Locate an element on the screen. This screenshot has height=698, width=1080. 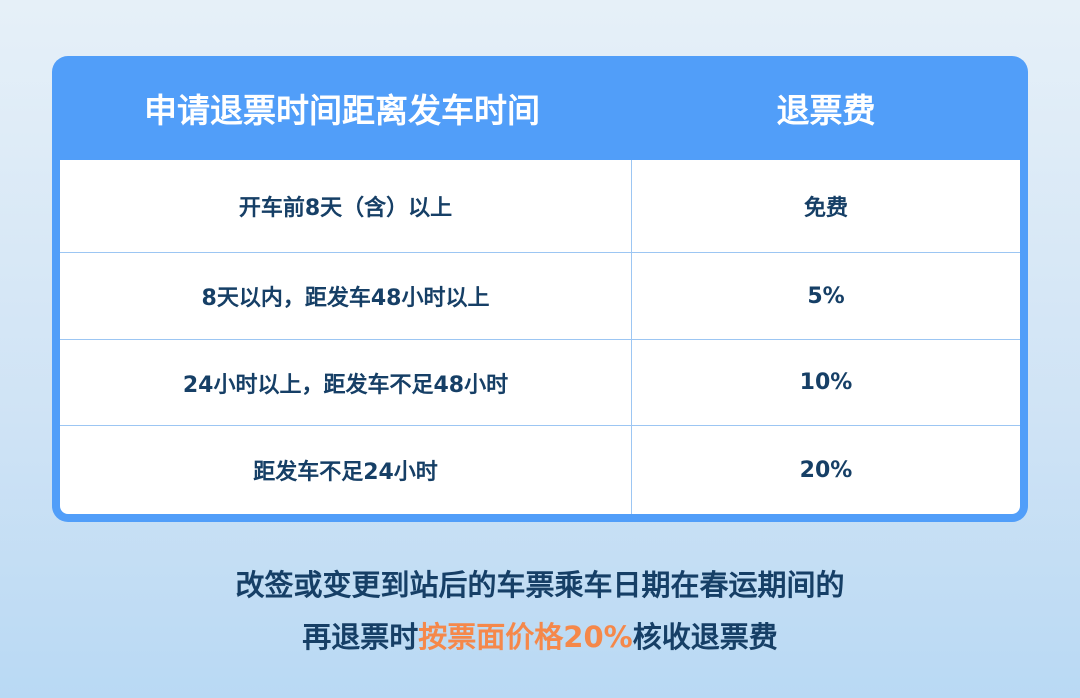
cell-fee: 10% is located at coordinates (826, 382).